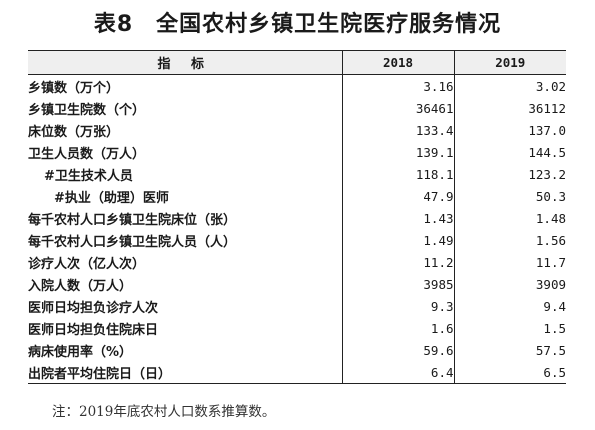 The width and height of the screenshot is (595, 430). Describe the element at coordinates (509, 108) in the screenshot. I see `value-2019: 36112` at that location.